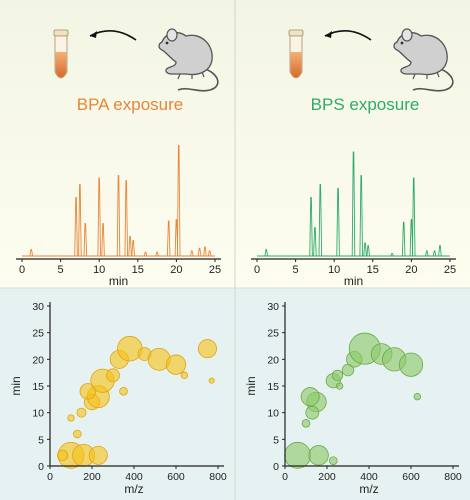 Image resolution: width=470 pixels, height=500 pixels. Describe the element at coordinates (99, 270) in the screenshot. I see `chromatogram-tick-label: 10` at that location.